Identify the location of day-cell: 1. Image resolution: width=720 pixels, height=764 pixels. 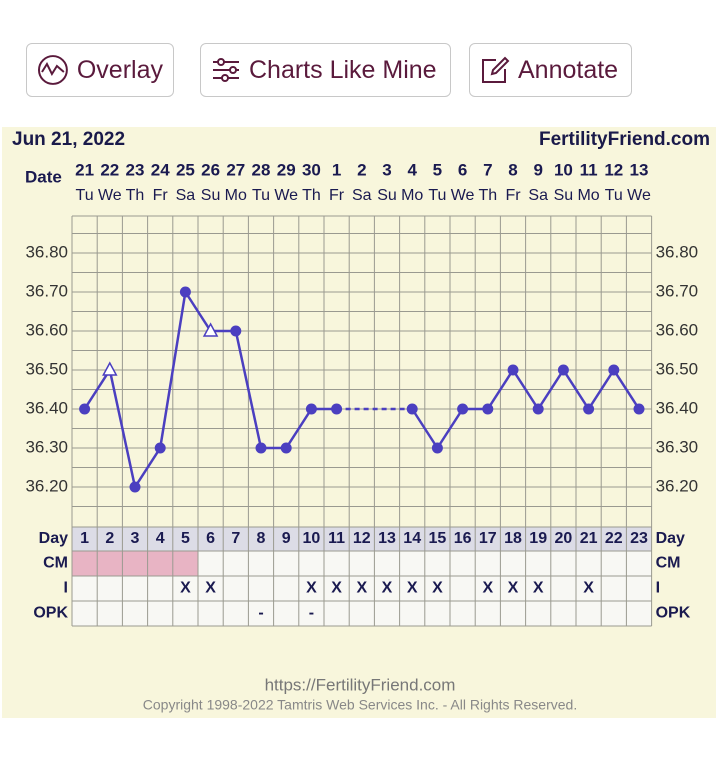
(84, 538).